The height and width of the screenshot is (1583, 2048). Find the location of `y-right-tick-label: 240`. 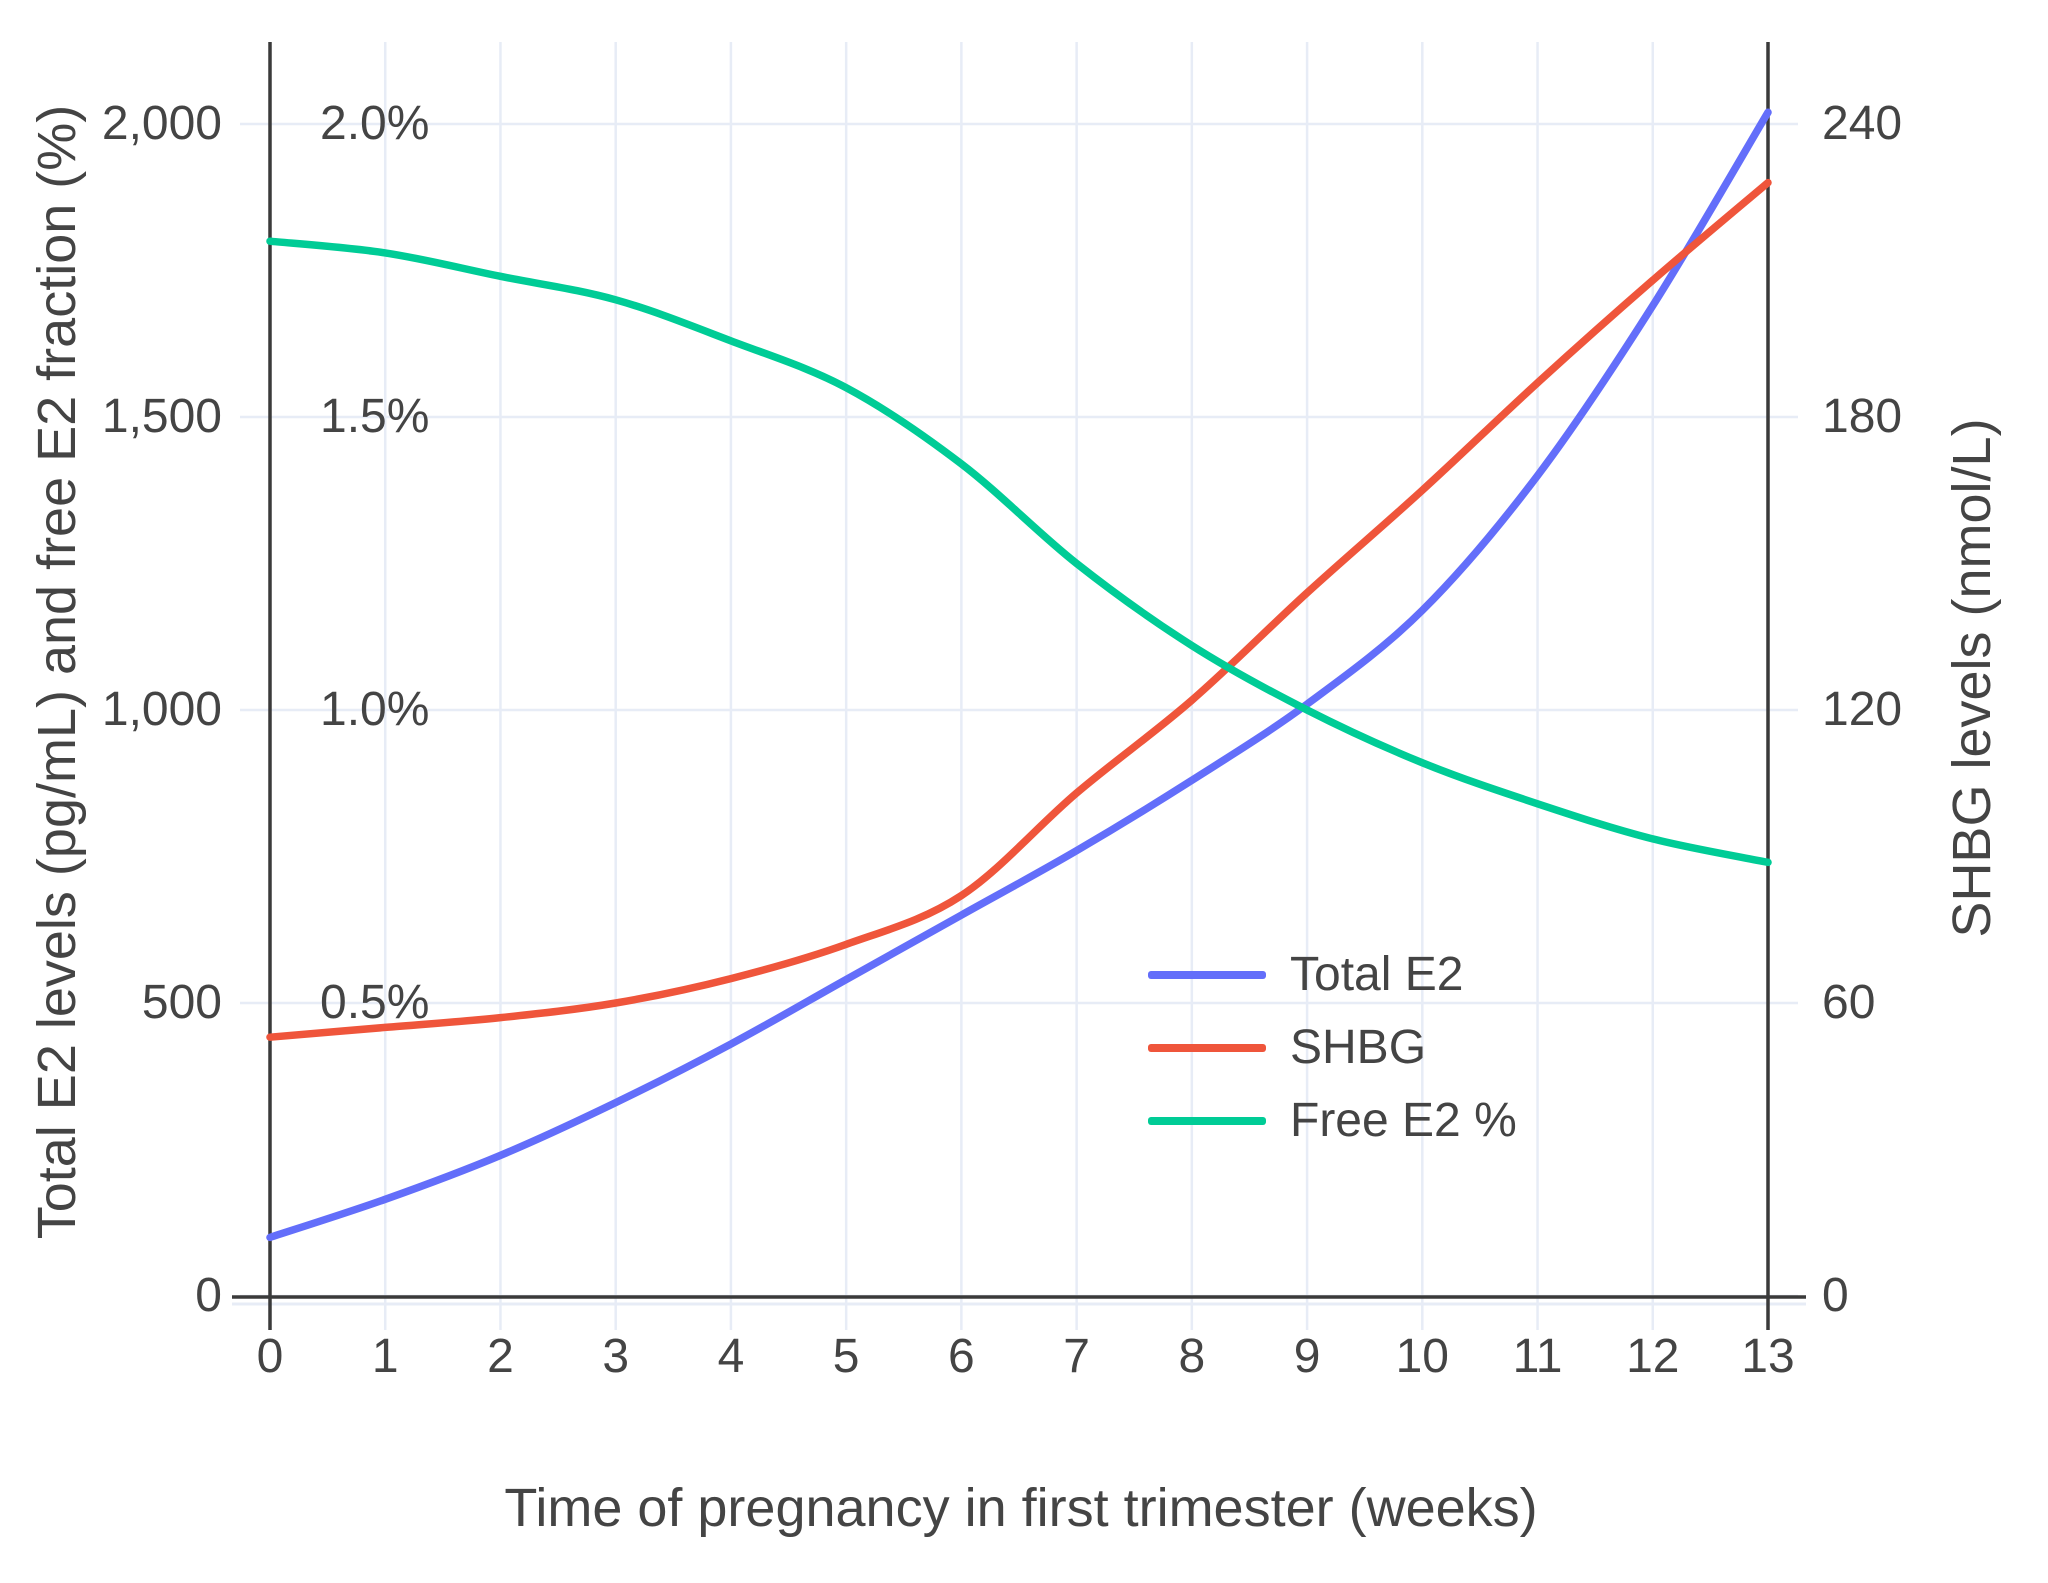

y-right-tick-label: 240 is located at coordinates (1862, 123).